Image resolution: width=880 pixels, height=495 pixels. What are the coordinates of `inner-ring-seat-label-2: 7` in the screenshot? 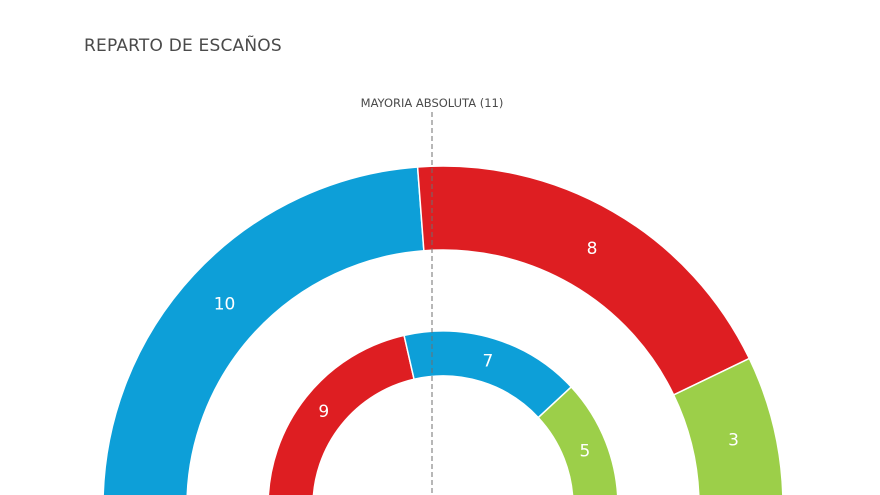 It's located at (488, 361).